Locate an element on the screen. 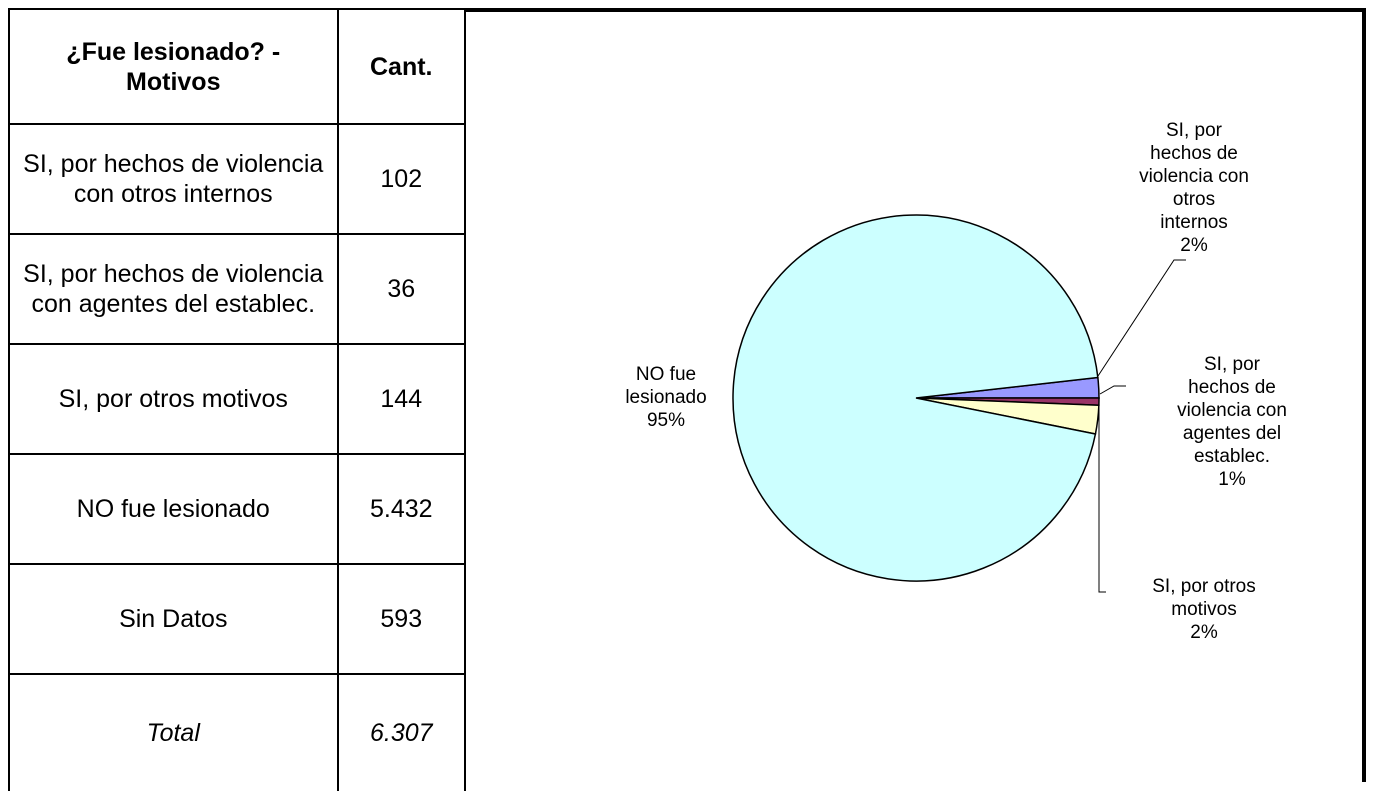 The height and width of the screenshot is (791, 1374). row-count: 593 is located at coordinates (401, 619).